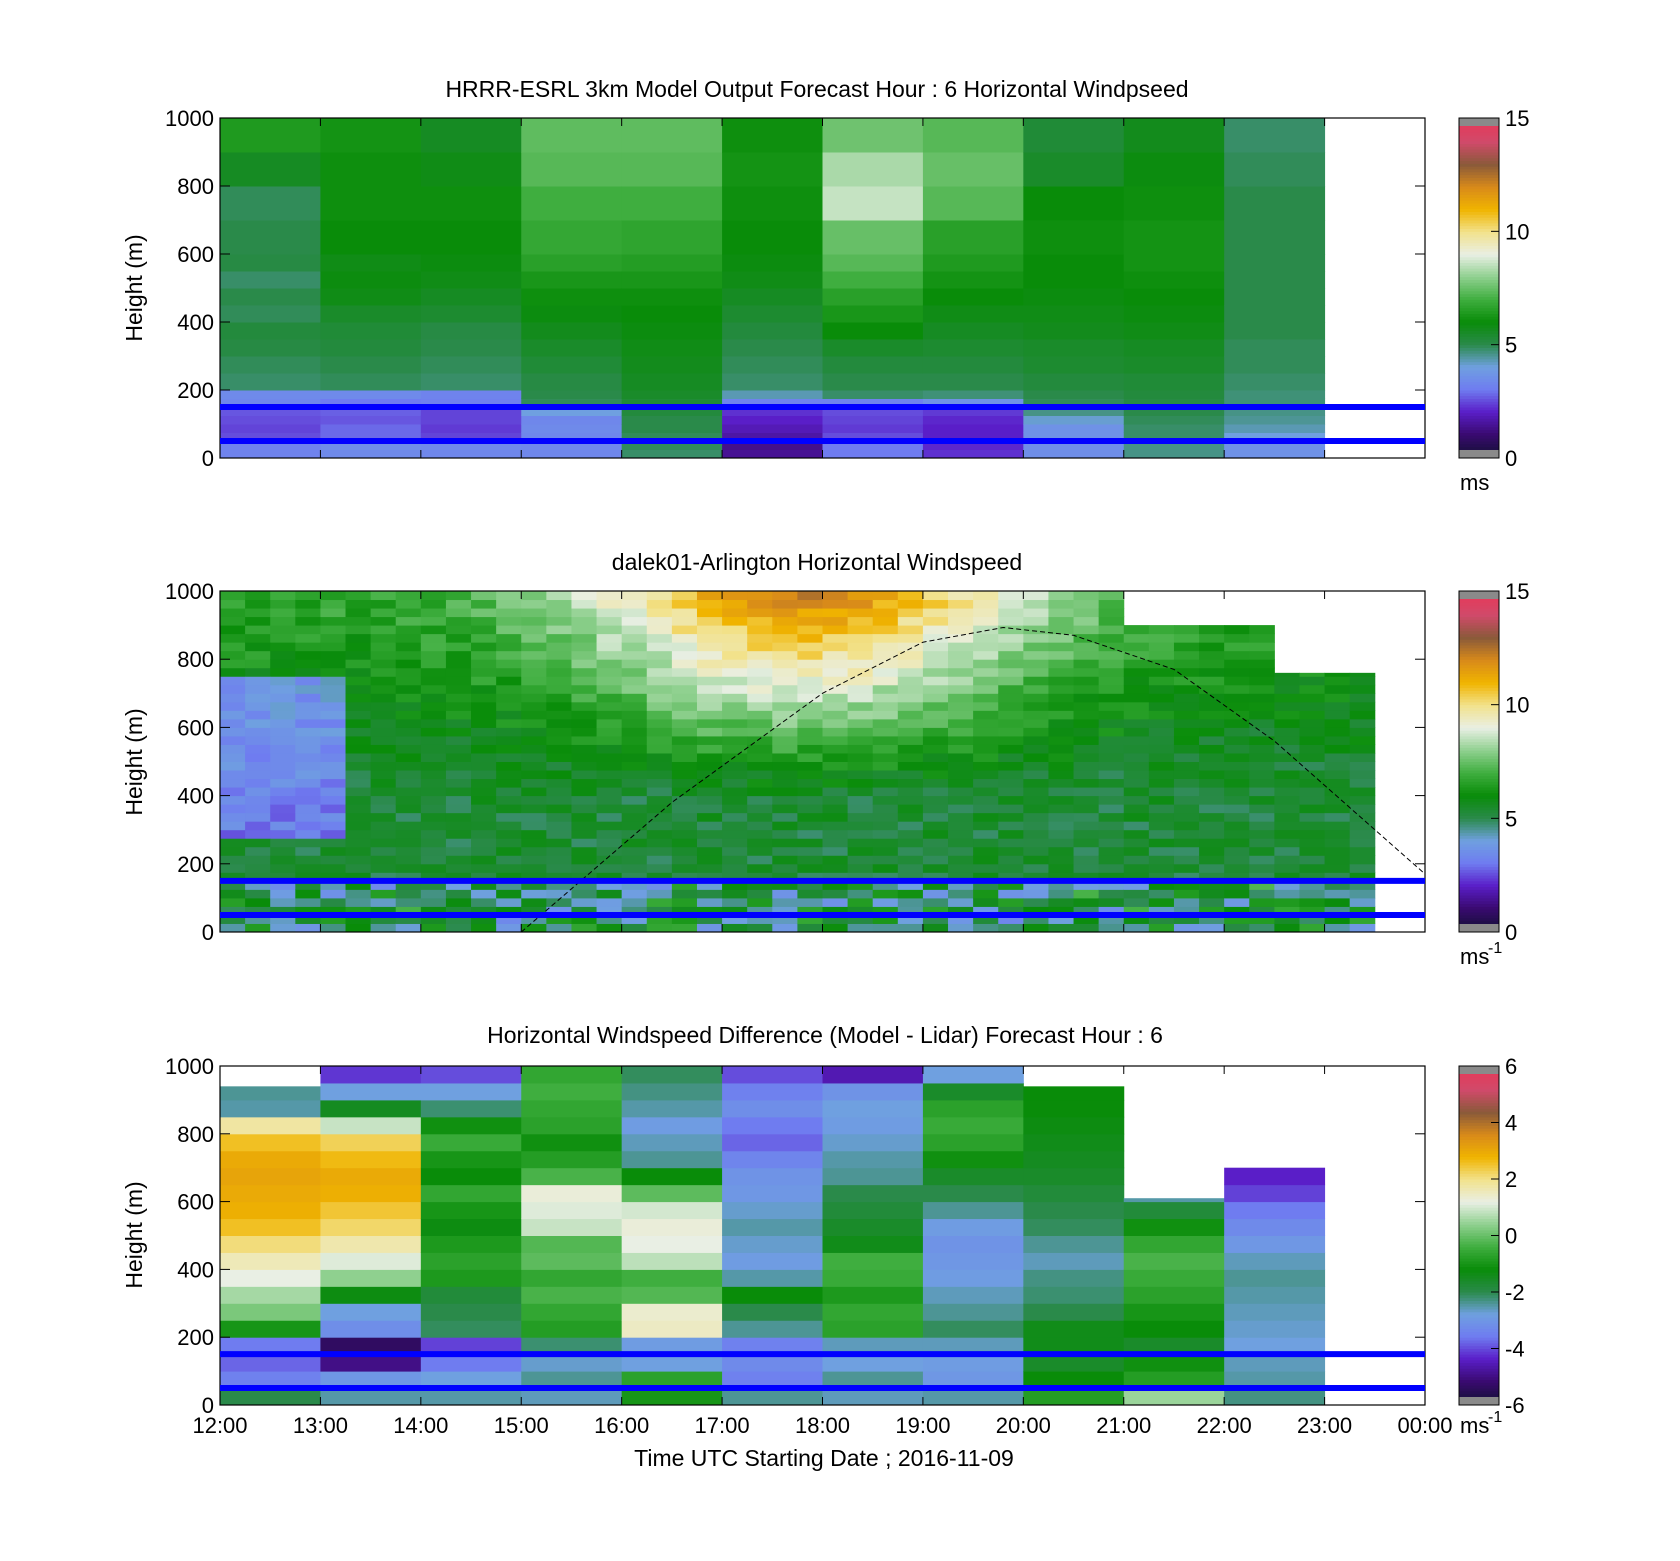 The height and width of the screenshot is (1561, 1680). What do you see at coordinates (1517, 231) in the screenshot?
I see `colorbar-tick-label: 10` at bounding box center [1517, 231].